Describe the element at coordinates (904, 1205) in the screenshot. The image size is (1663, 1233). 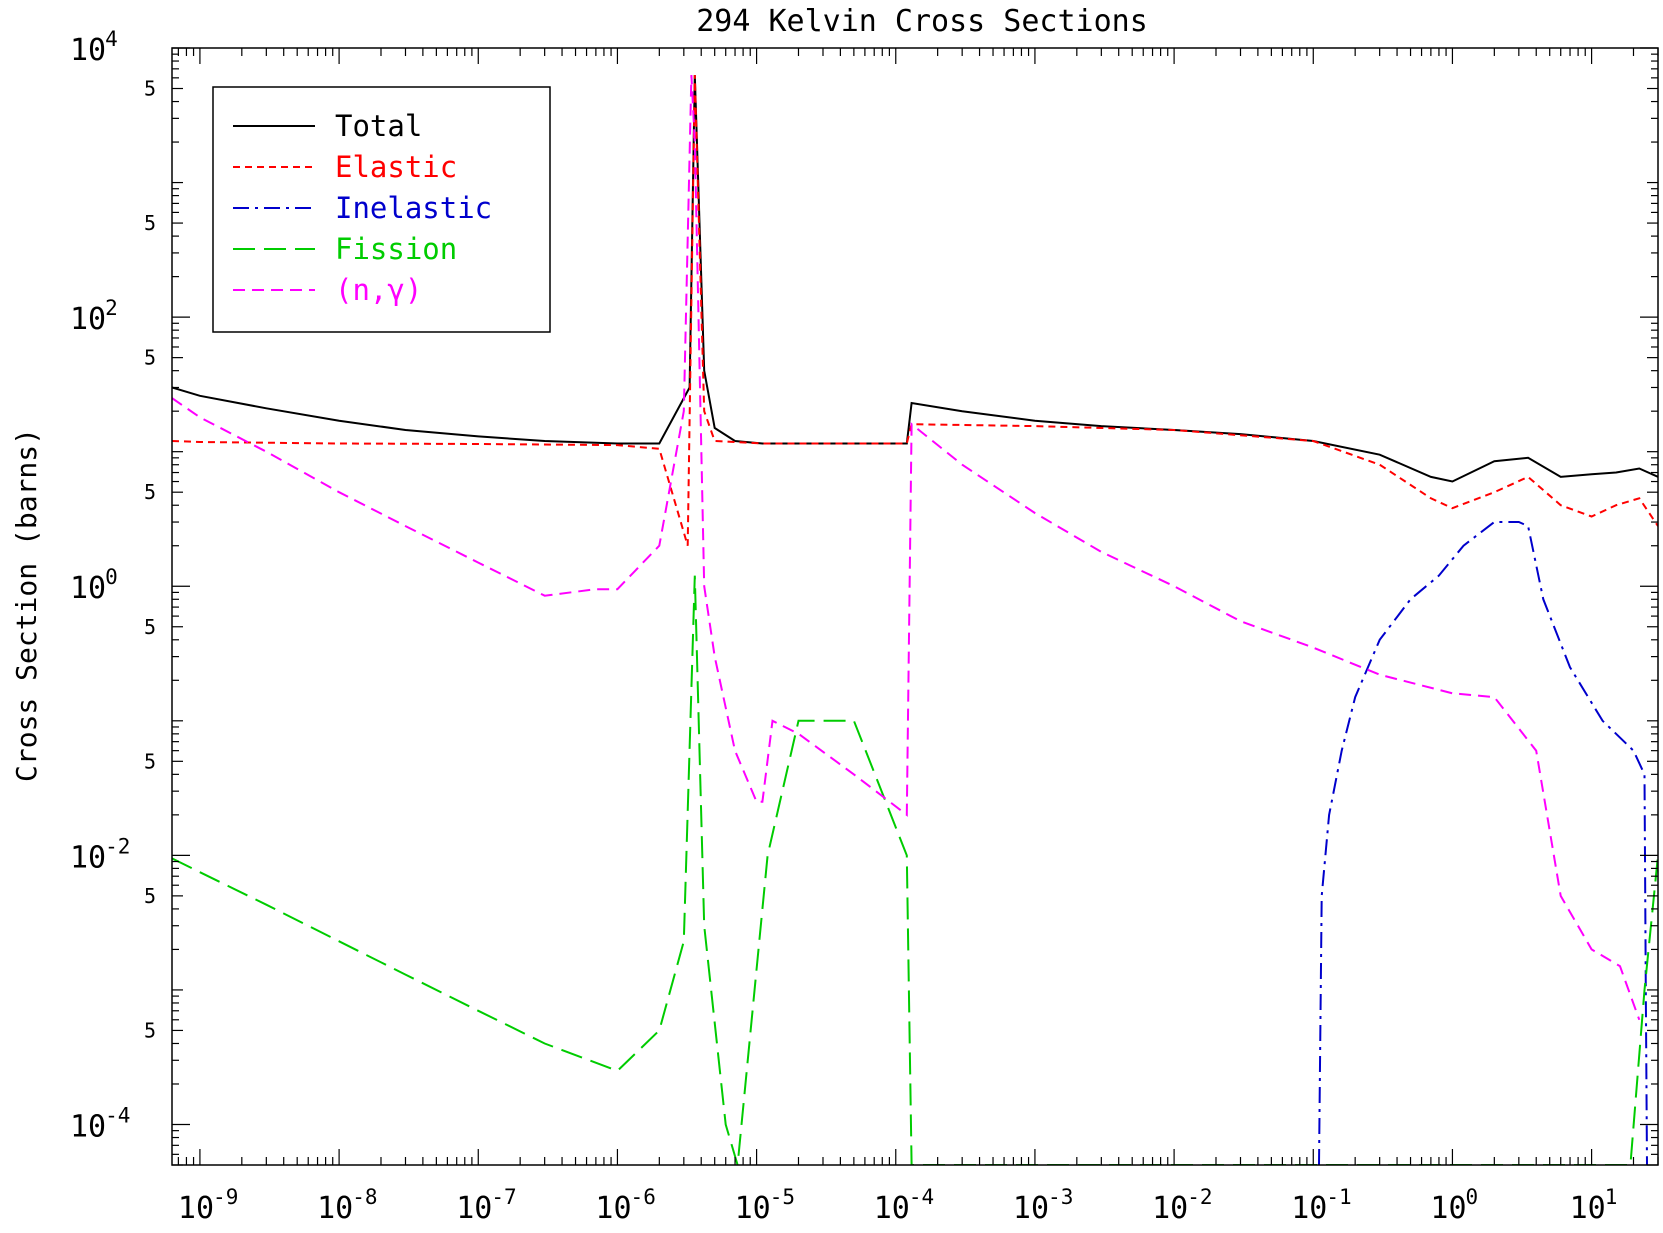
I see `x-tick-label: 10⁻⁴` at that location.